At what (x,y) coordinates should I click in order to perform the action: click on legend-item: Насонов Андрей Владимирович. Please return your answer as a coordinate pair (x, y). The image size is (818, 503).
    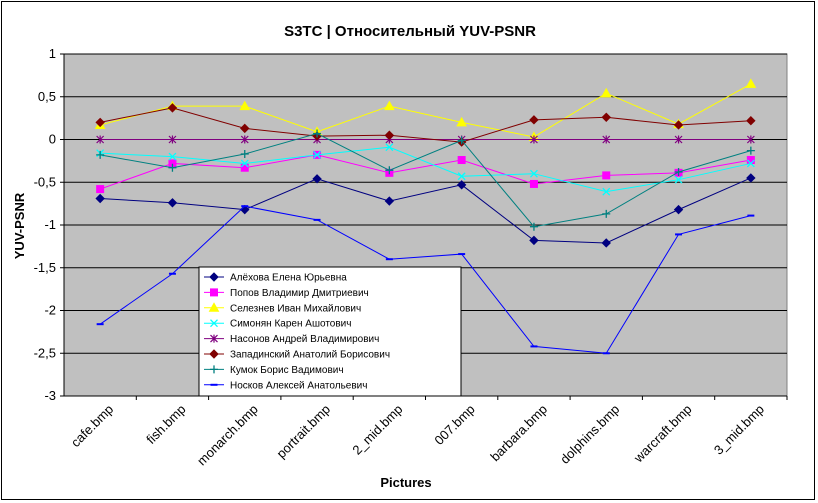
    Looking at the image, I should click on (291, 339).